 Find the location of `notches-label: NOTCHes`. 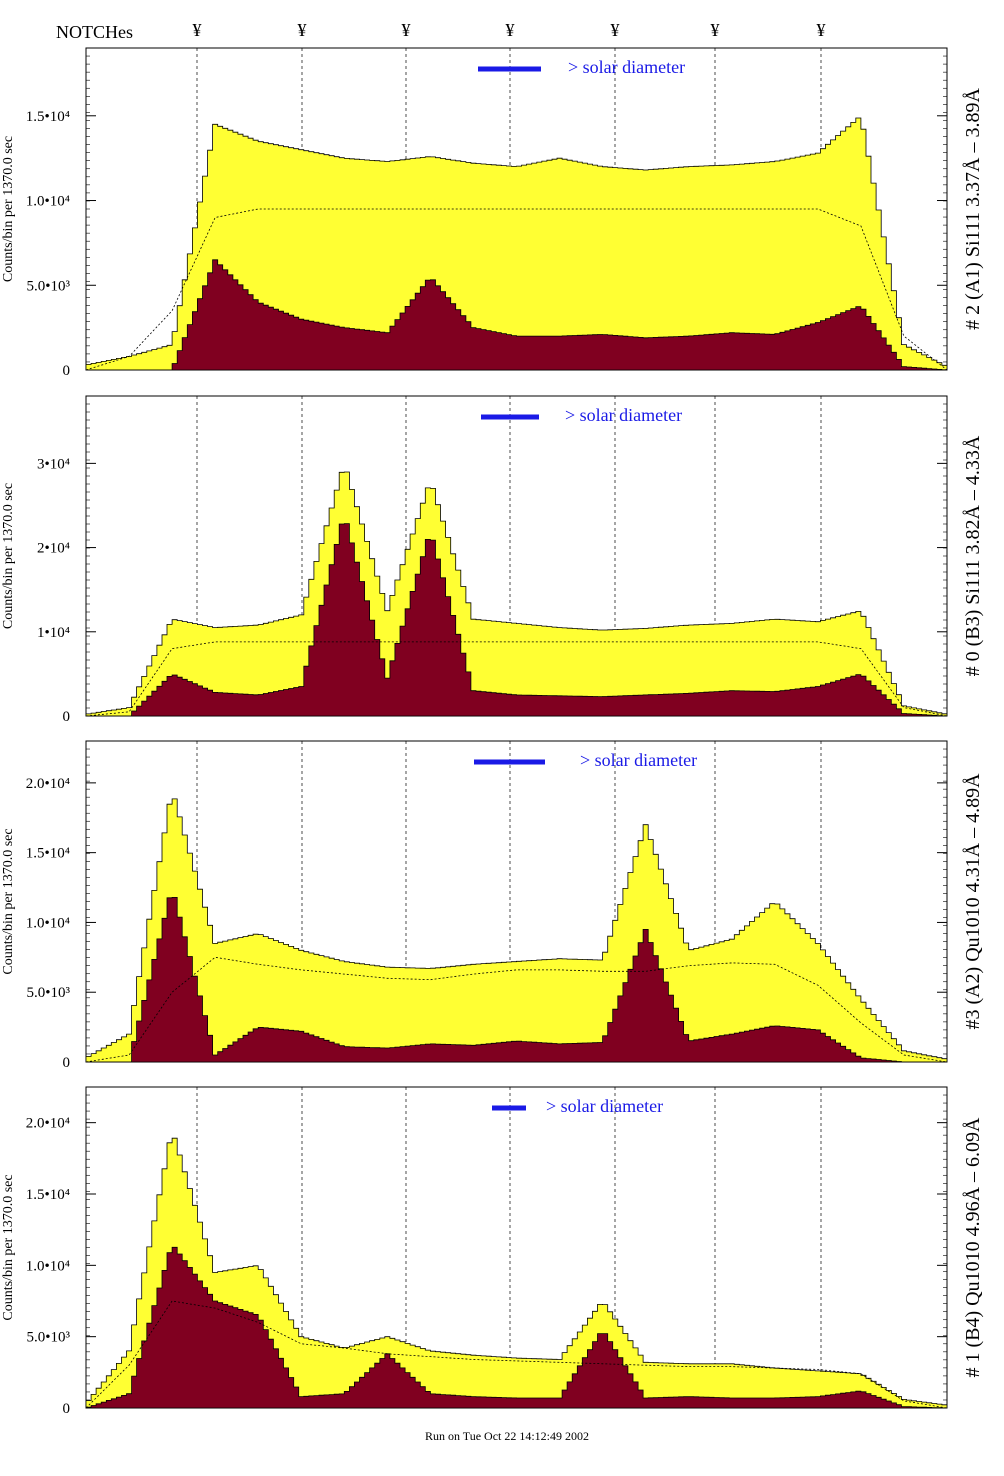

notches-label: NOTCHes is located at coordinates (94, 32).